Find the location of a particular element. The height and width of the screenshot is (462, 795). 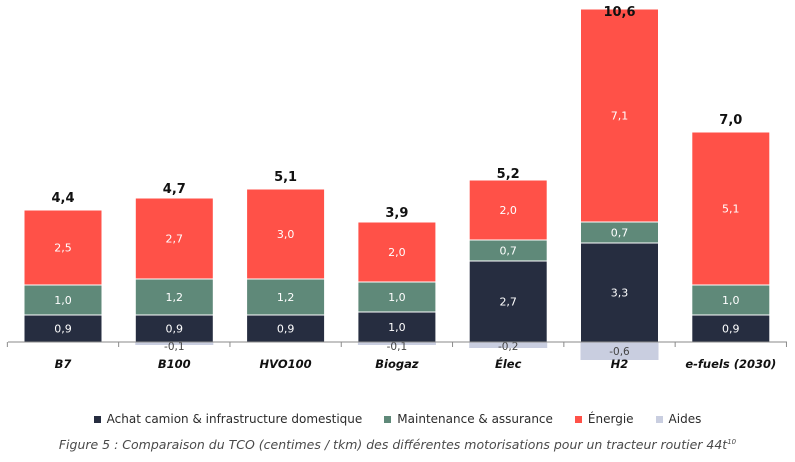

legend-item: Énergie is located at coordinates (604, 419).